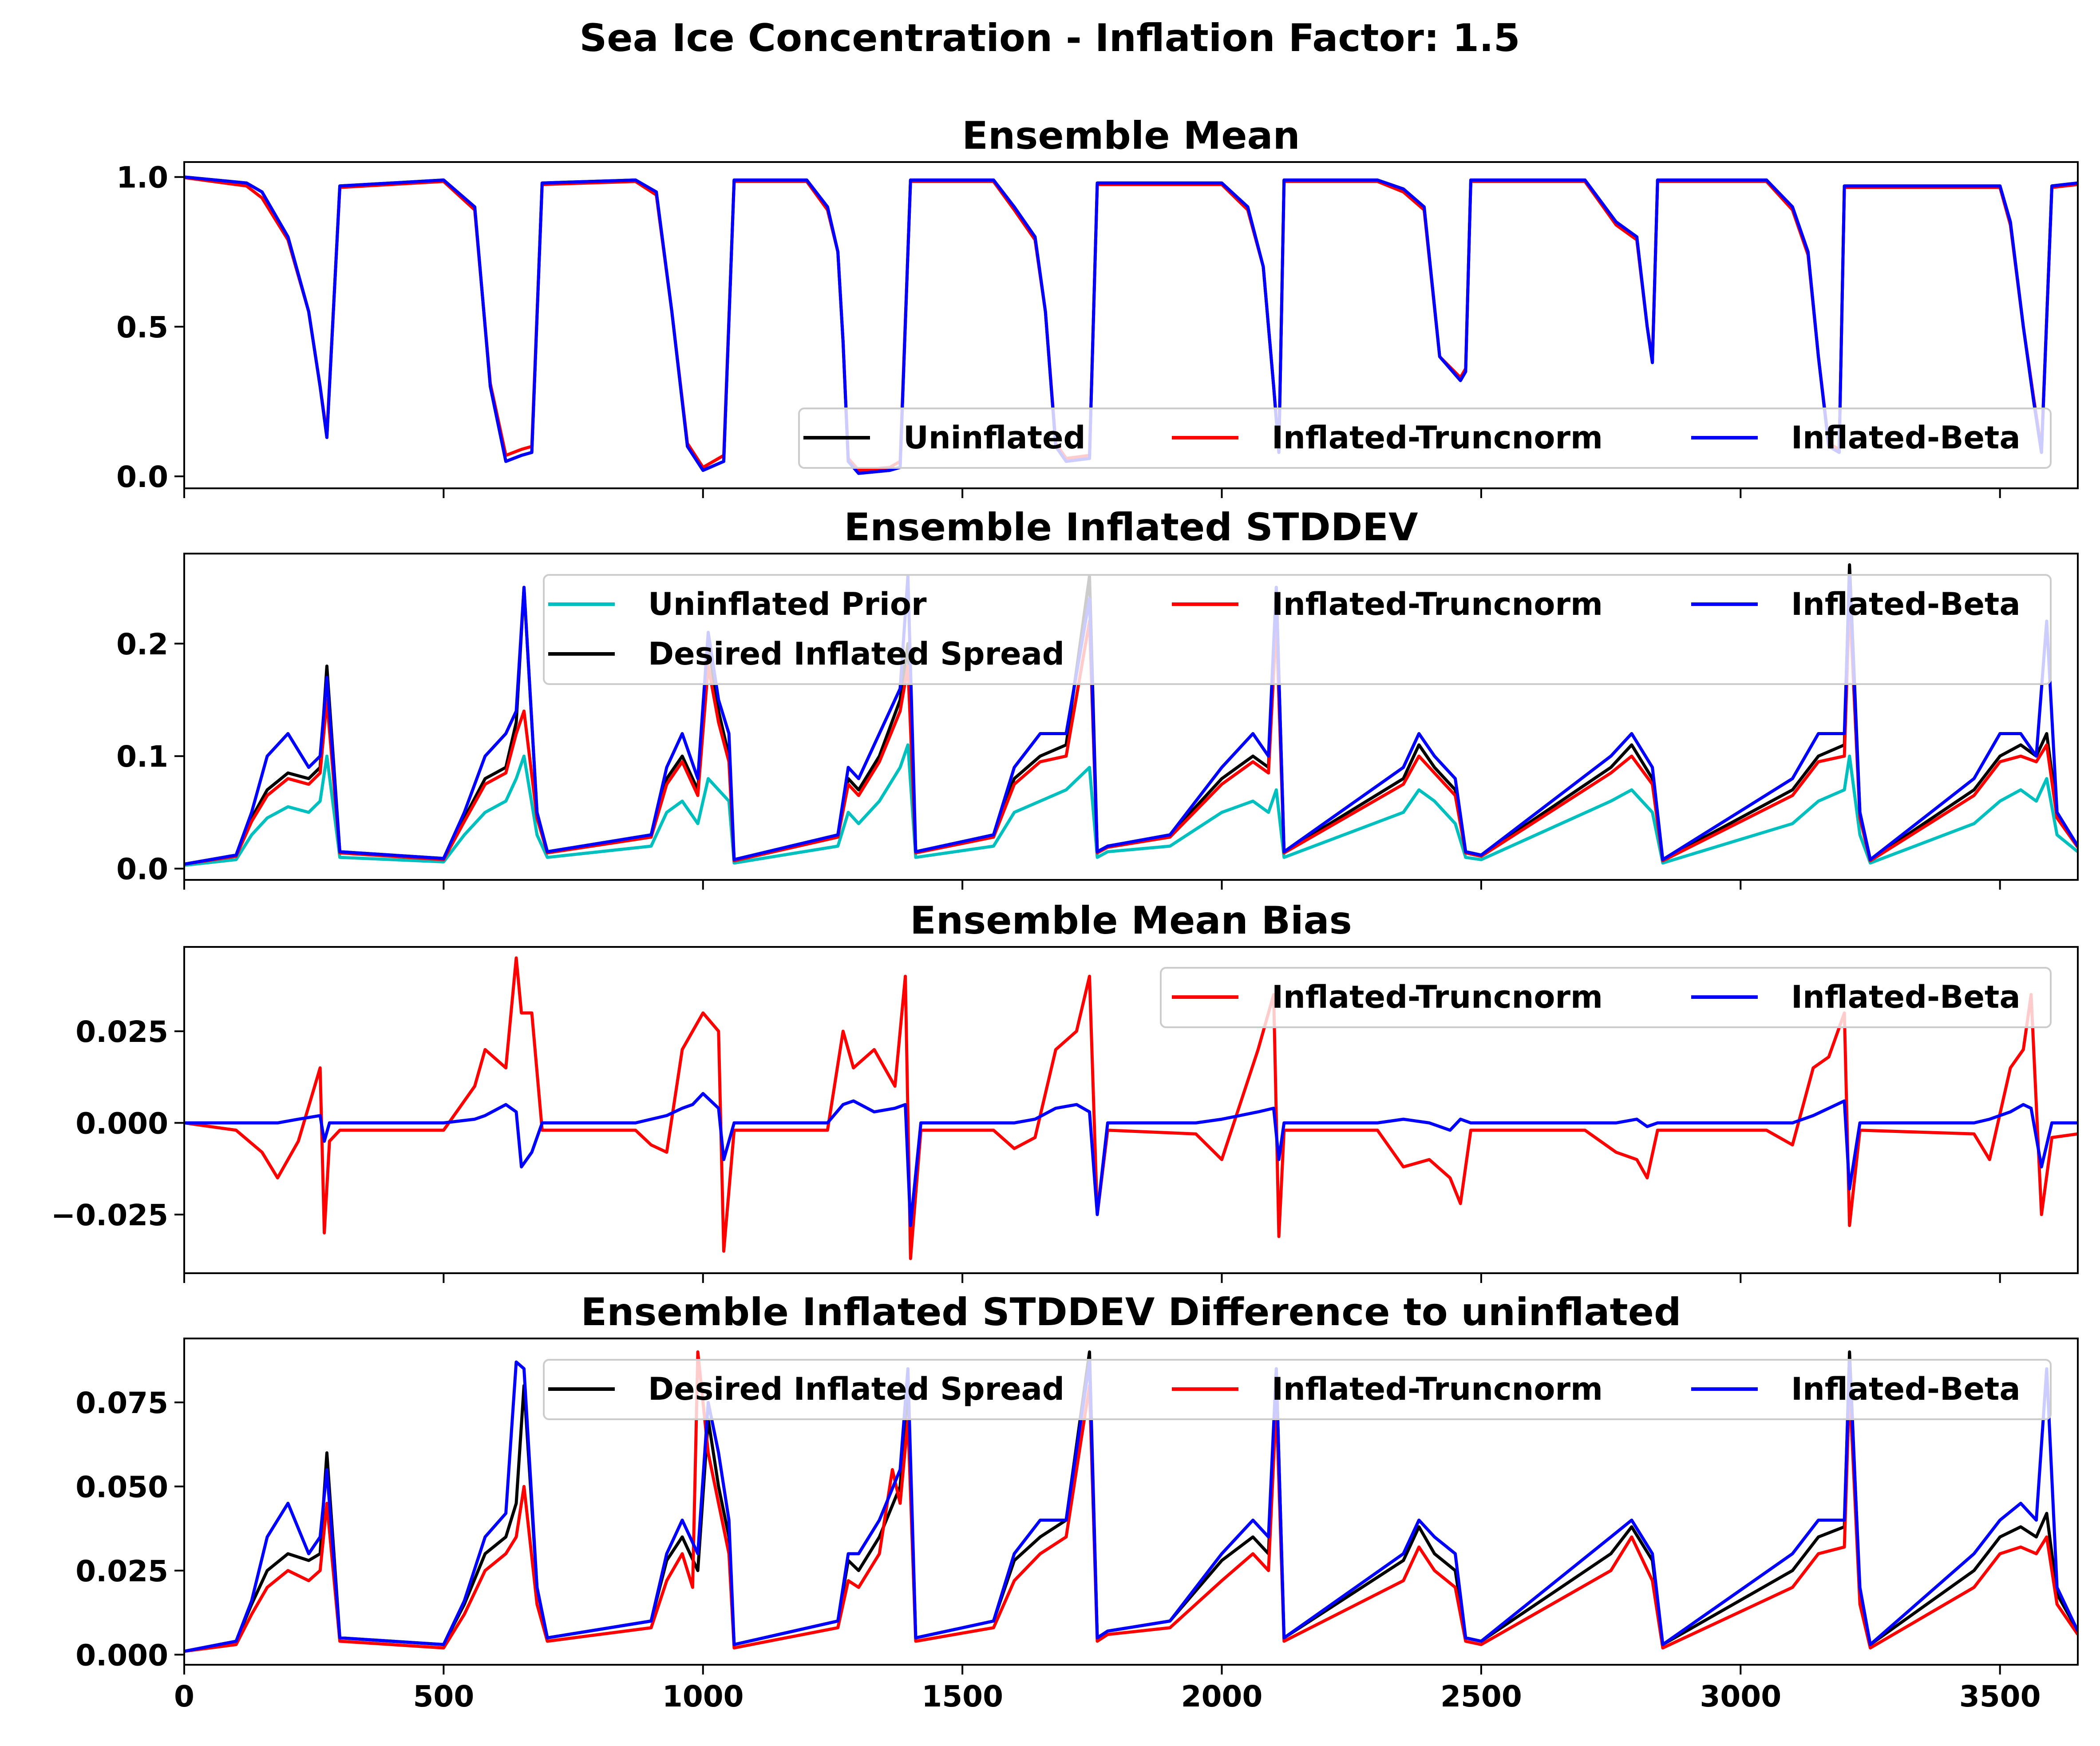  Describe the element at coordinates (443, 1696) in the screenshot. I see `x-tick-label: 500` at that location.